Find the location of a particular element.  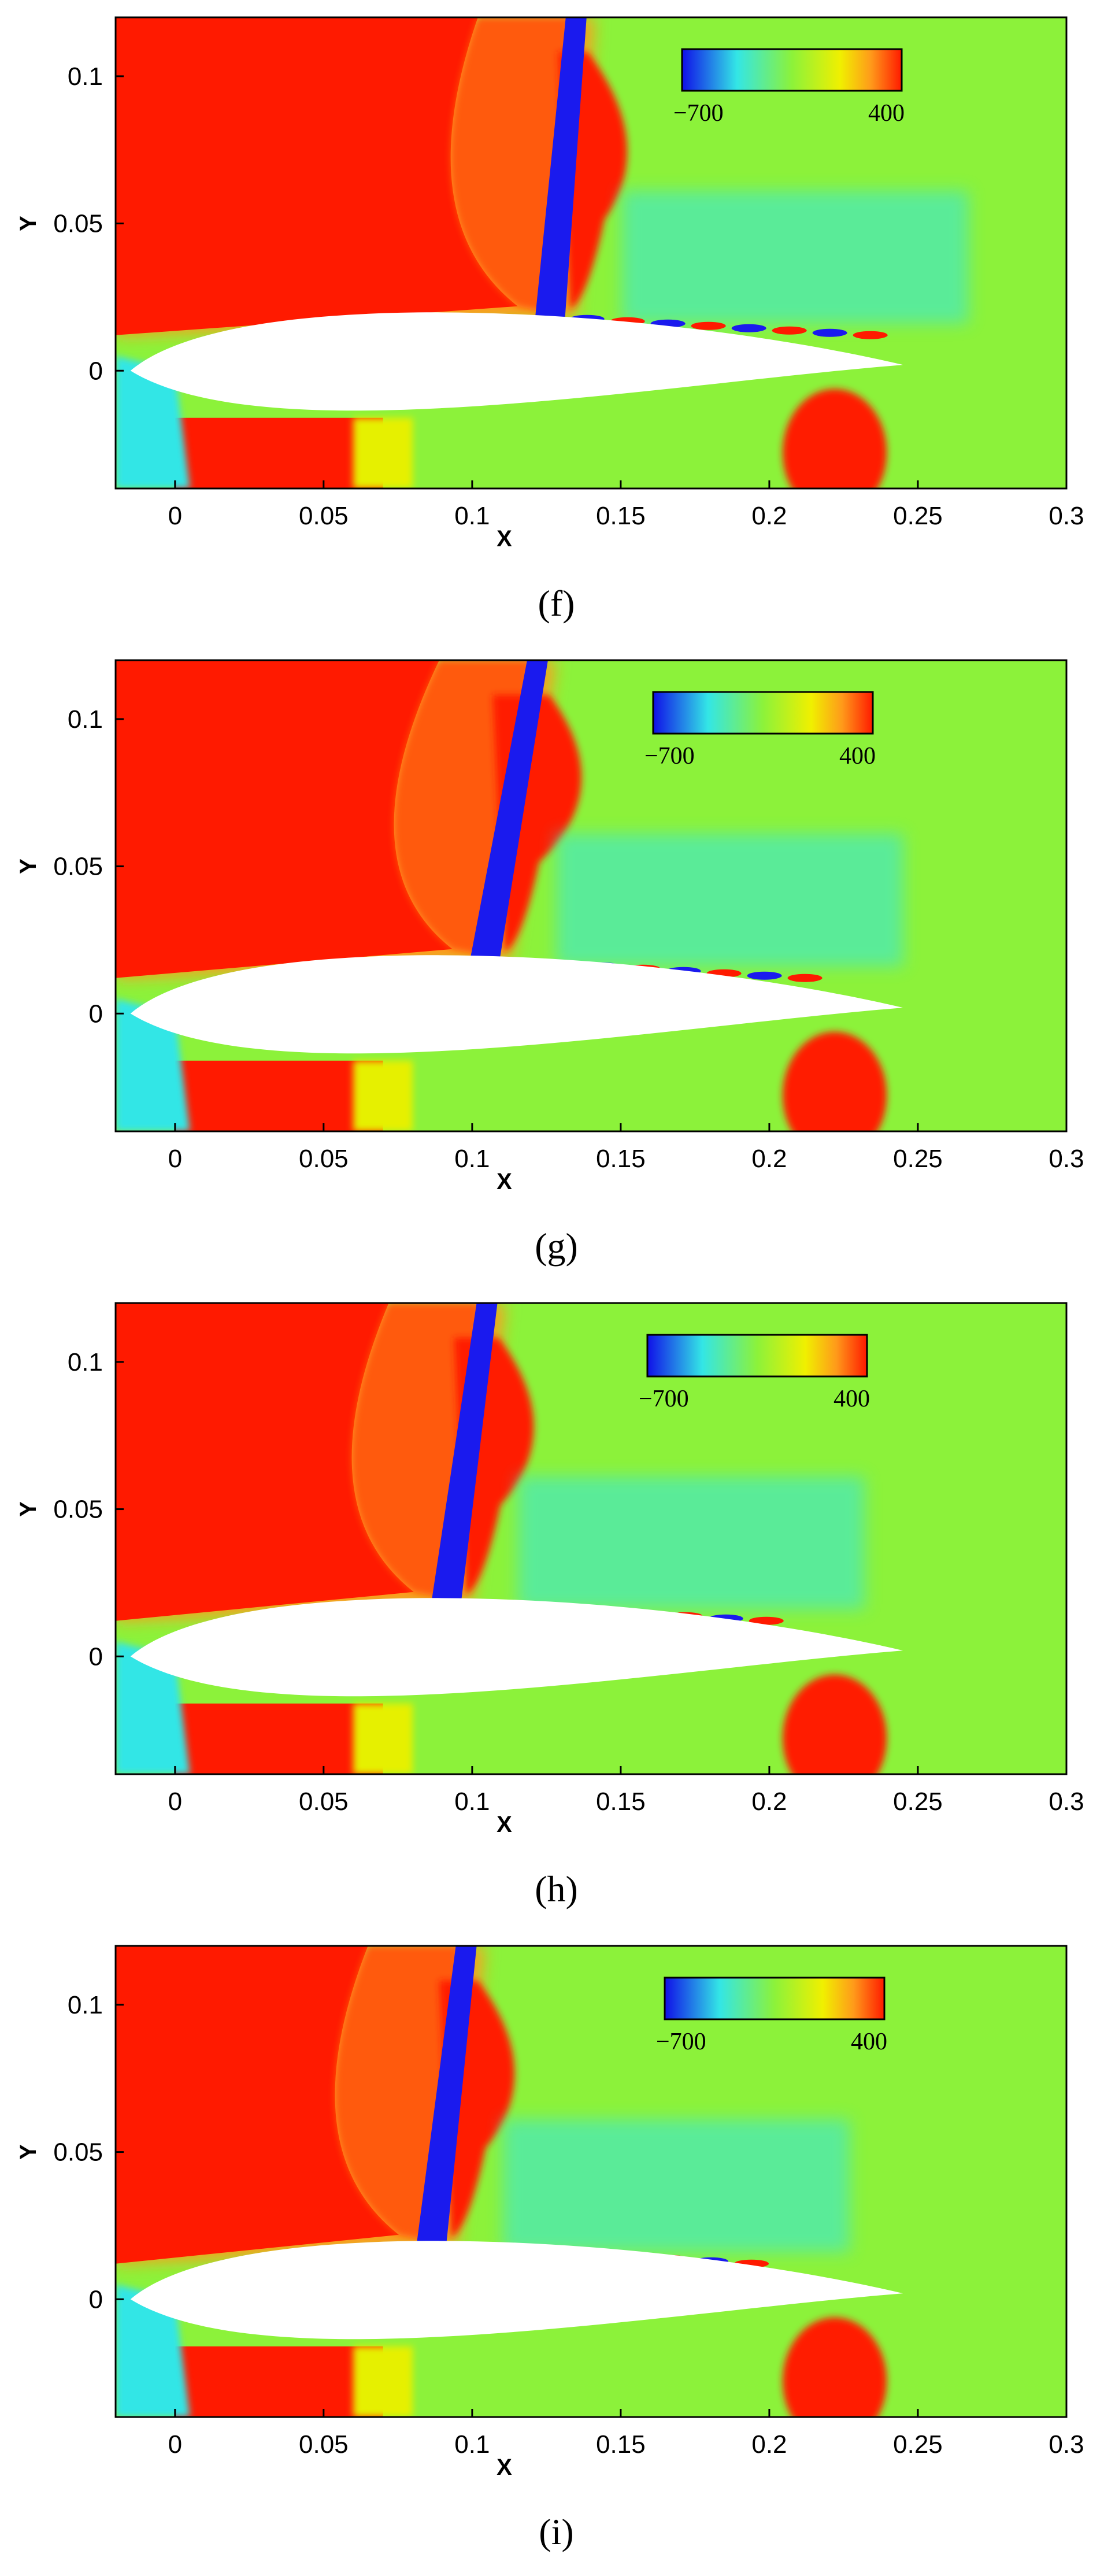

panel-caption: (g) is located at coordinates (556, 1247).